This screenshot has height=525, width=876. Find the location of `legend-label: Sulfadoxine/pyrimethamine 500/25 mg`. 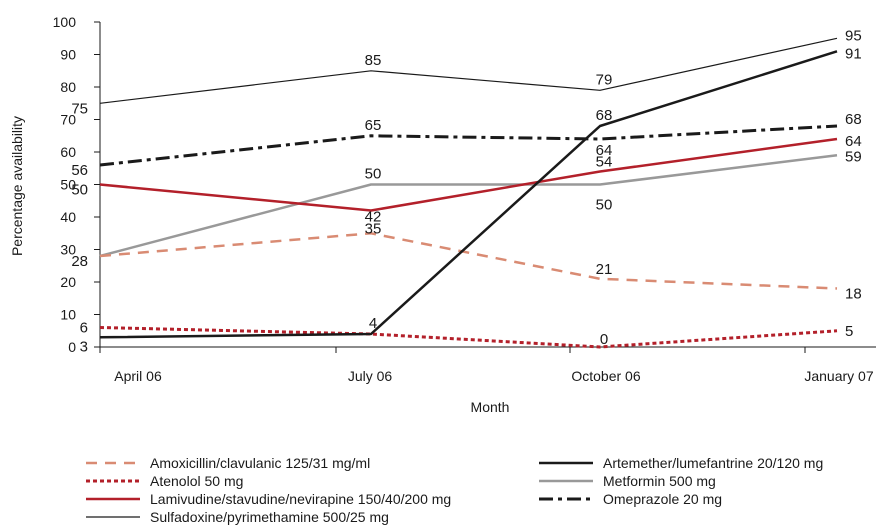

legend-label: Sulfadoxine/pyrimethamine 500/25 mg is located at coordinates (269, 517).